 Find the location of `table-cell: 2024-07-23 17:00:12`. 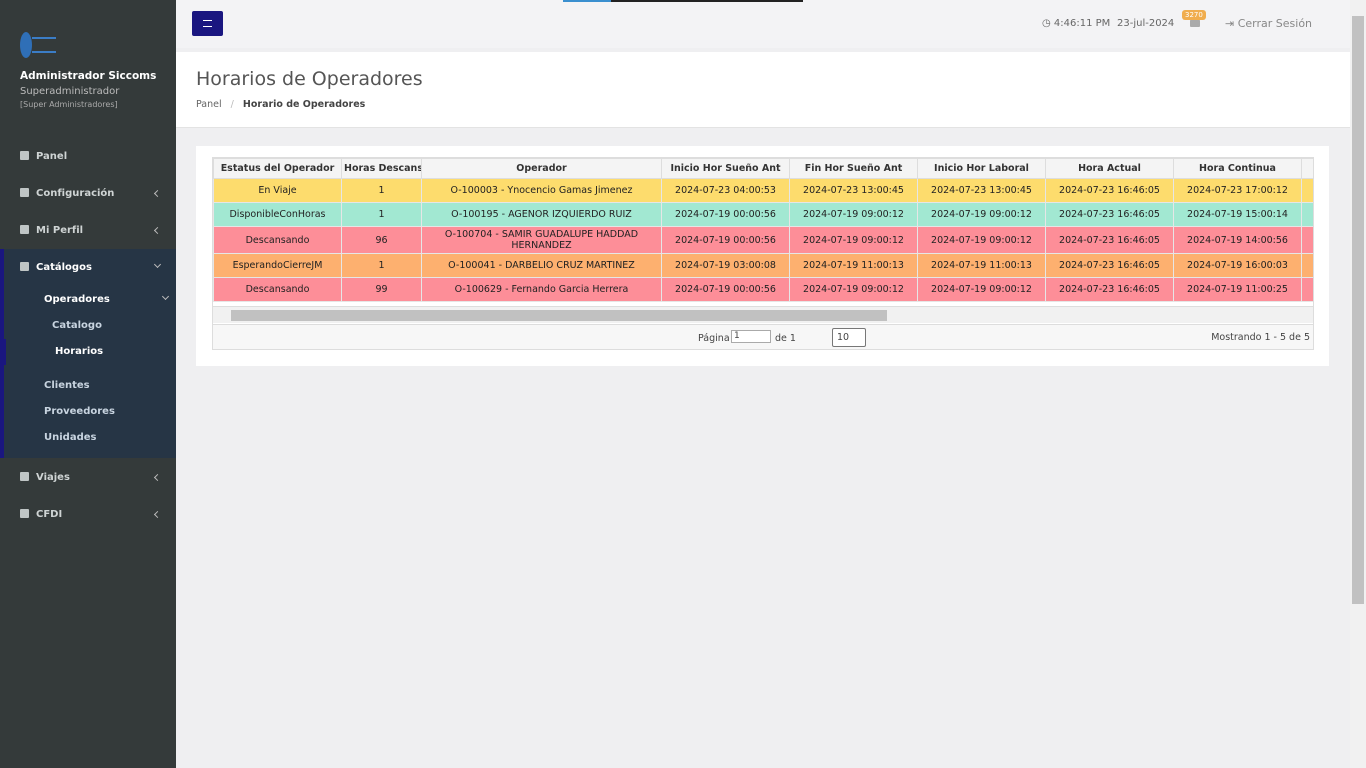

table-cell: 2024-07-23 17:00:12 is located at coordinates (1237, 190).